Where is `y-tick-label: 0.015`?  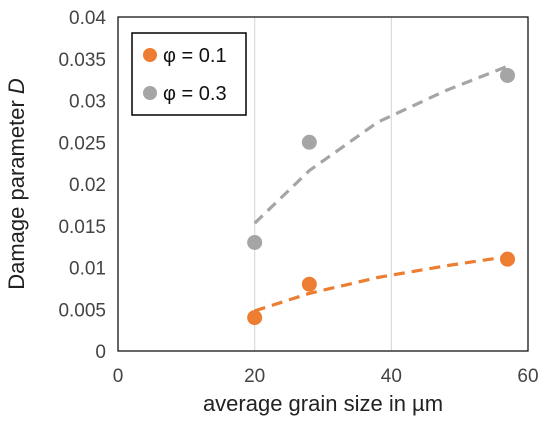 y-tick-label: 0.015 is located at coordinates (82, 227).